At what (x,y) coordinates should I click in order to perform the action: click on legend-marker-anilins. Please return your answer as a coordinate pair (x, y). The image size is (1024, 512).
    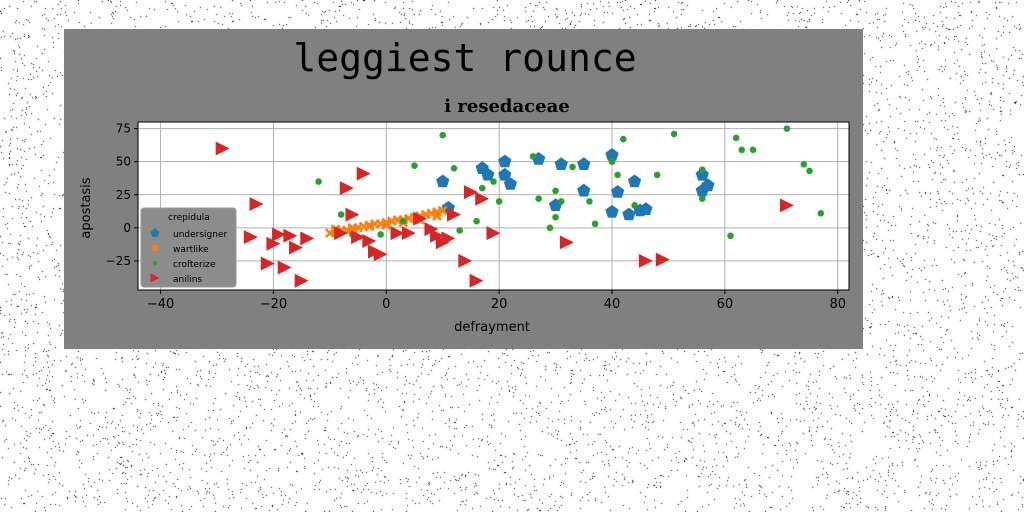
    Looking at the image, I should click on (155, 278).